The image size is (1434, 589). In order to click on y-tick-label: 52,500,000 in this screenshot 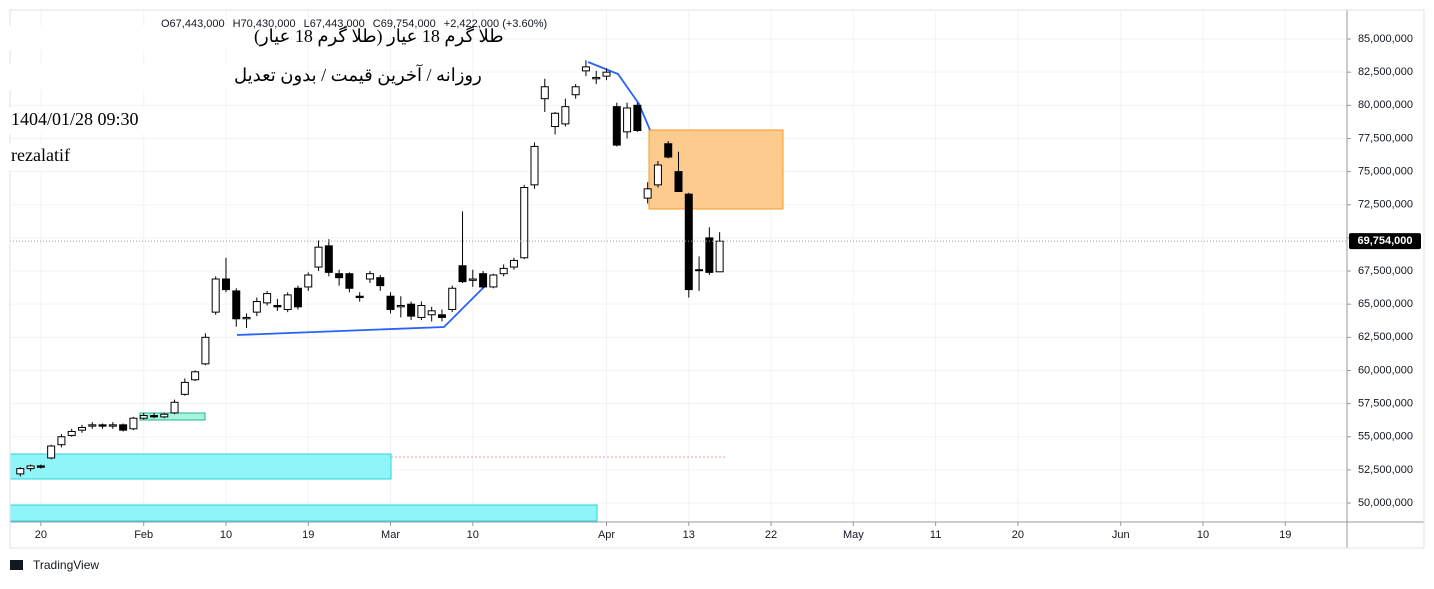, I will do `click(1385, 470)`.